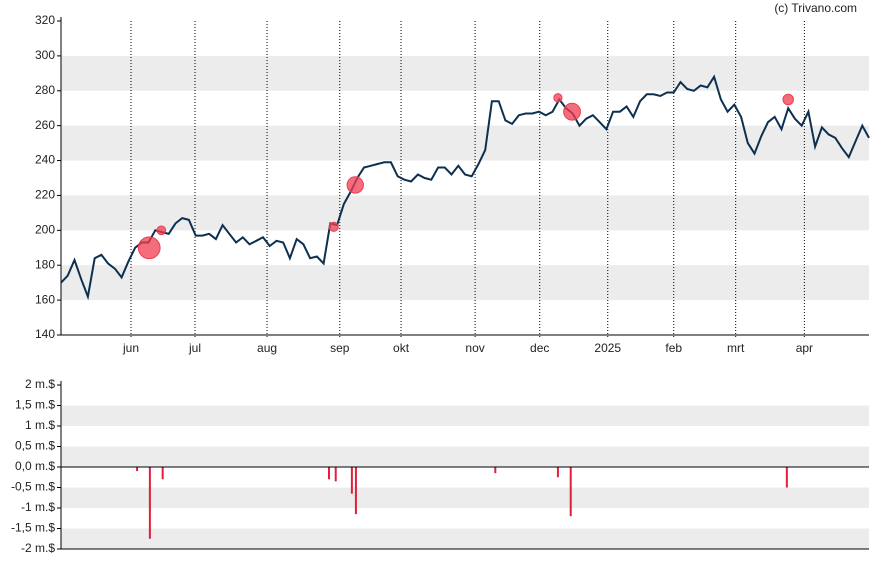  I want to click on y-tick-label: -1,5 m.$, so click(33, 528).